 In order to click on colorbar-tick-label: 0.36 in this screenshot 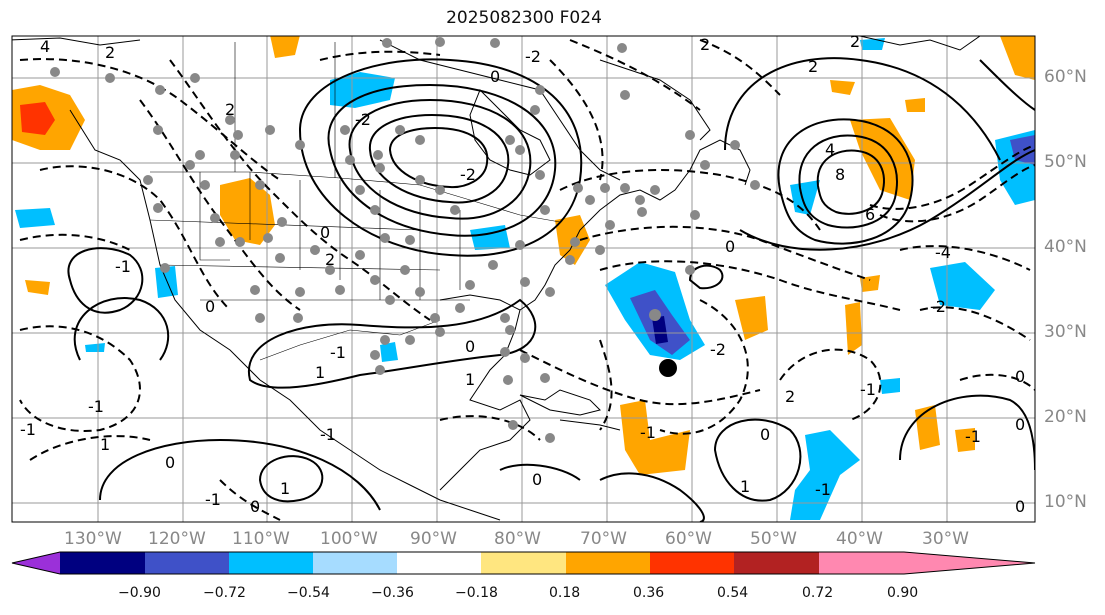, I will do `click(649, 593)`.